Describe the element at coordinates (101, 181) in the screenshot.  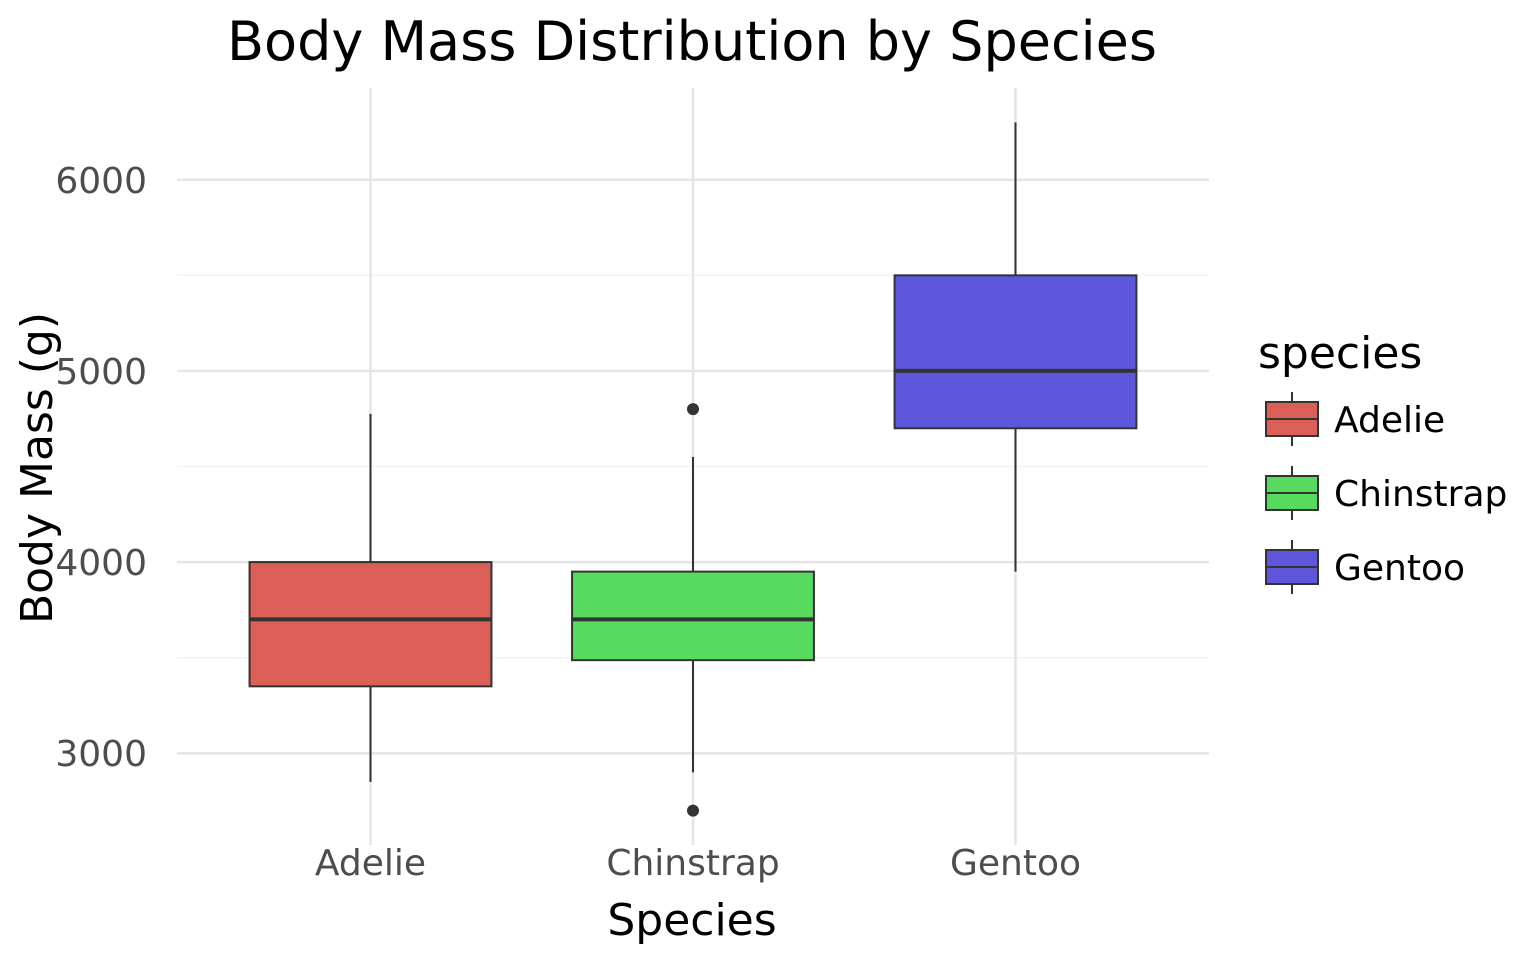
I see `y-tick-label: 6000` at that location.